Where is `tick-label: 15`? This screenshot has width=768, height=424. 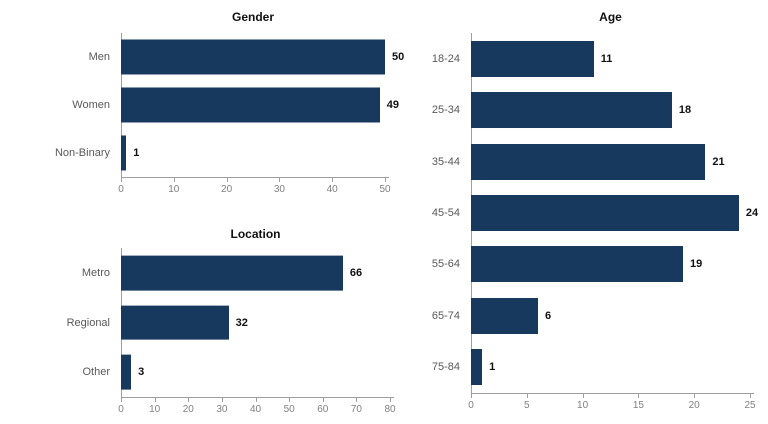 tick-label: 15 is located at coordinates (638, 405).